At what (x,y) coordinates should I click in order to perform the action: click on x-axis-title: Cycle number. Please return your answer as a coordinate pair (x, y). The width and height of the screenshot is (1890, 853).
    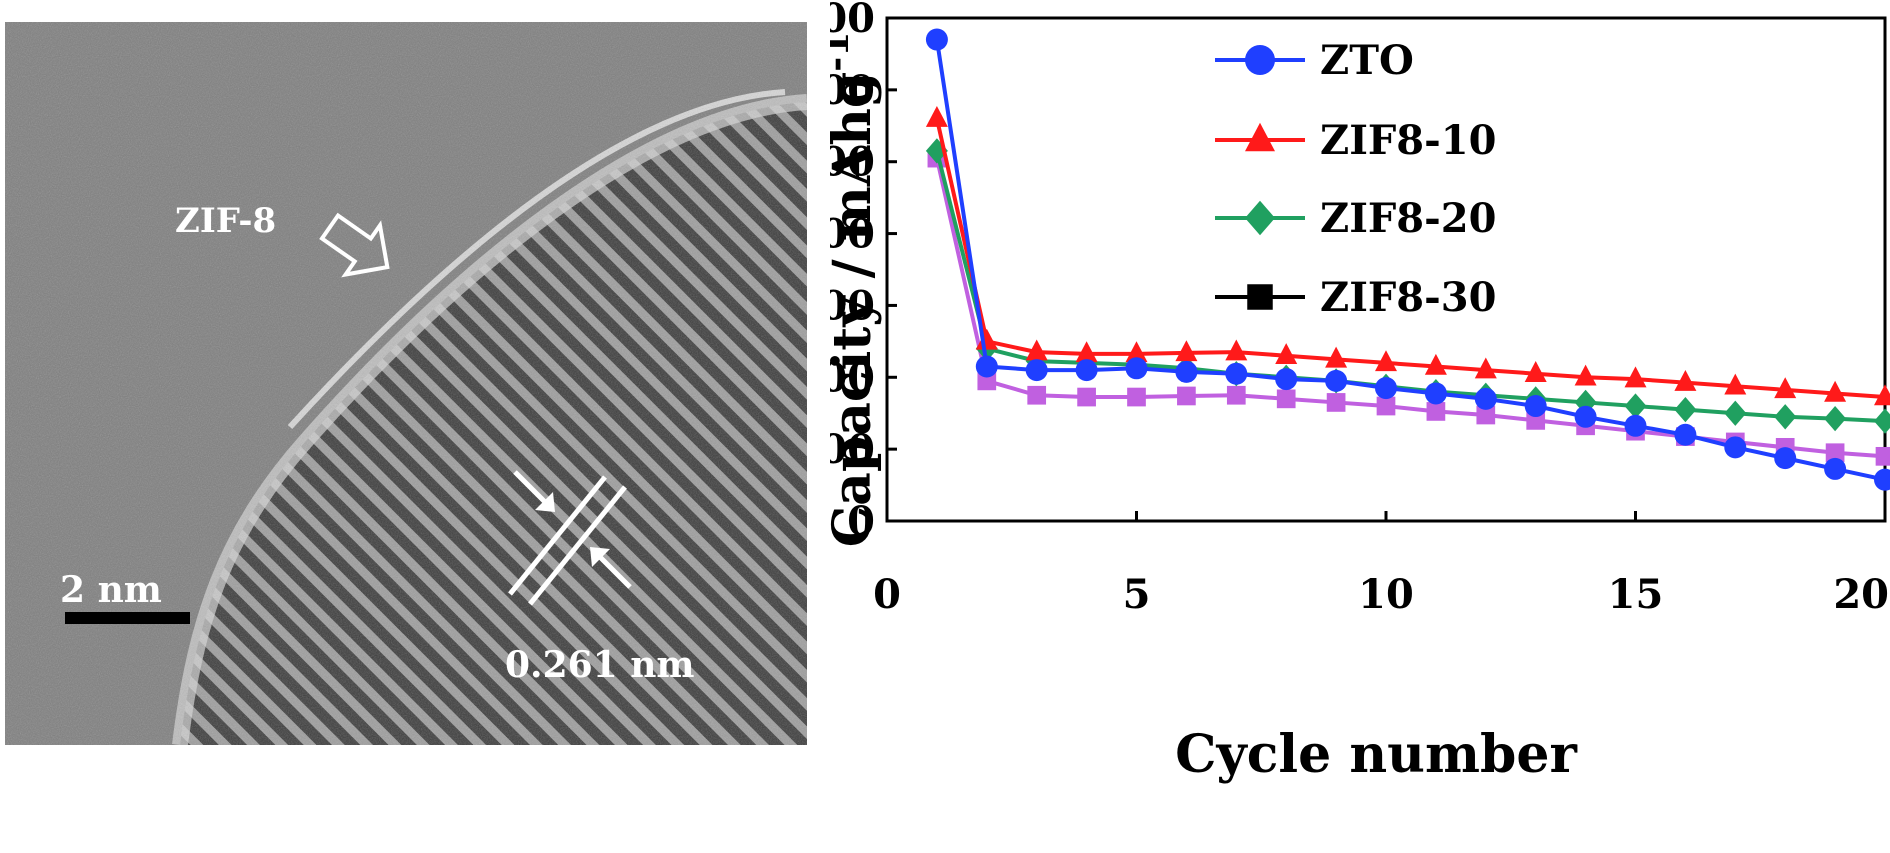
    Looking at the image, I should click on (1376, 754).